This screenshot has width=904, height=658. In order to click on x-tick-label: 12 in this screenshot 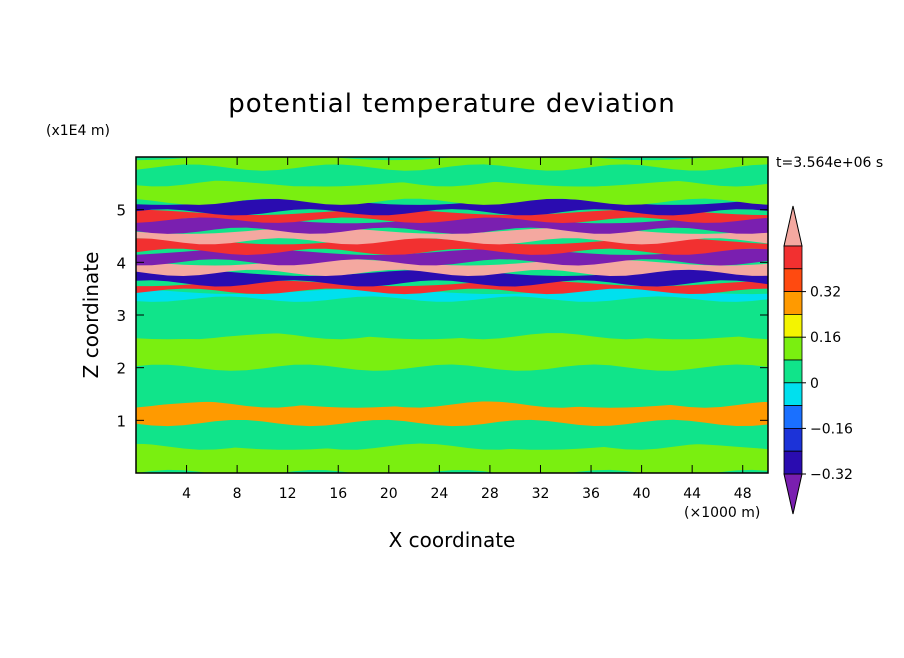, I will do `click(288, 494)`.